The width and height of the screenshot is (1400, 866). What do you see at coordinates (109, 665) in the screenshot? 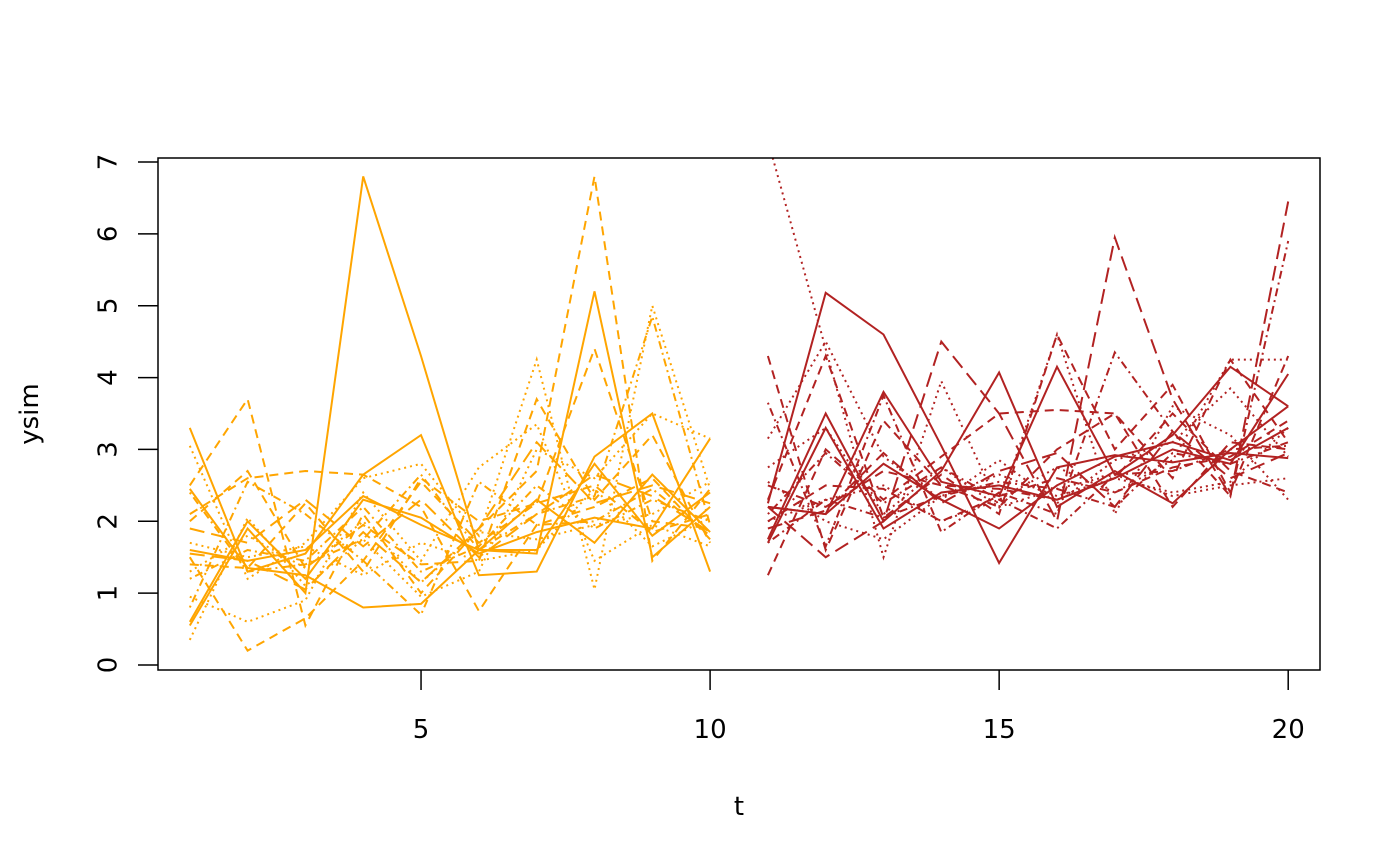
I see `y-tick-label: 0` at bounding box center [109, 665].